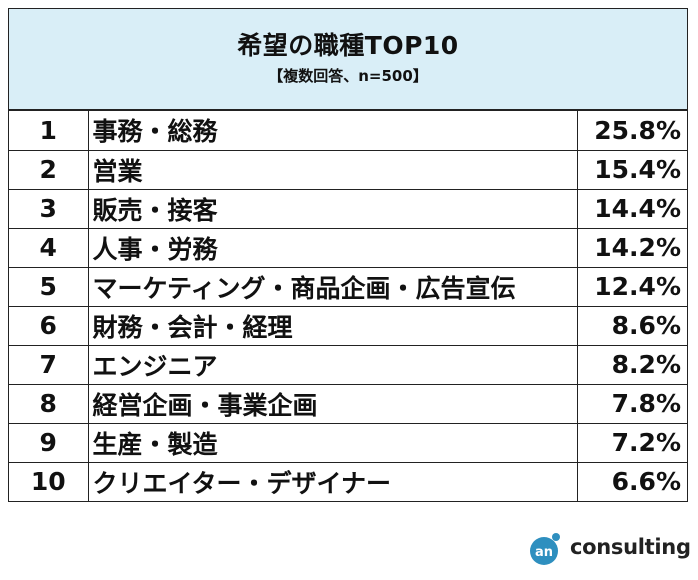 This screenshot has height=580, width=698. I want to click on percent-cell: 7.8%, so click(631, 403).